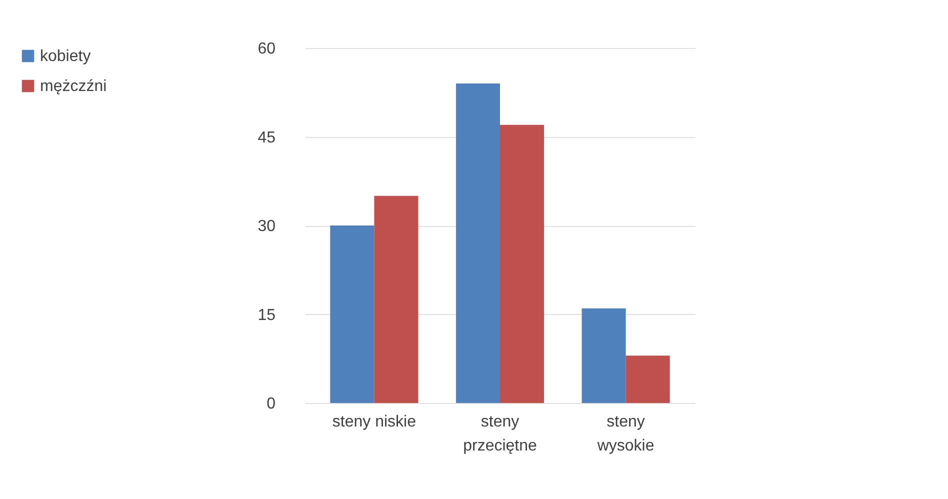  I want to click on y-tick-label: 0, so click(271, 404).